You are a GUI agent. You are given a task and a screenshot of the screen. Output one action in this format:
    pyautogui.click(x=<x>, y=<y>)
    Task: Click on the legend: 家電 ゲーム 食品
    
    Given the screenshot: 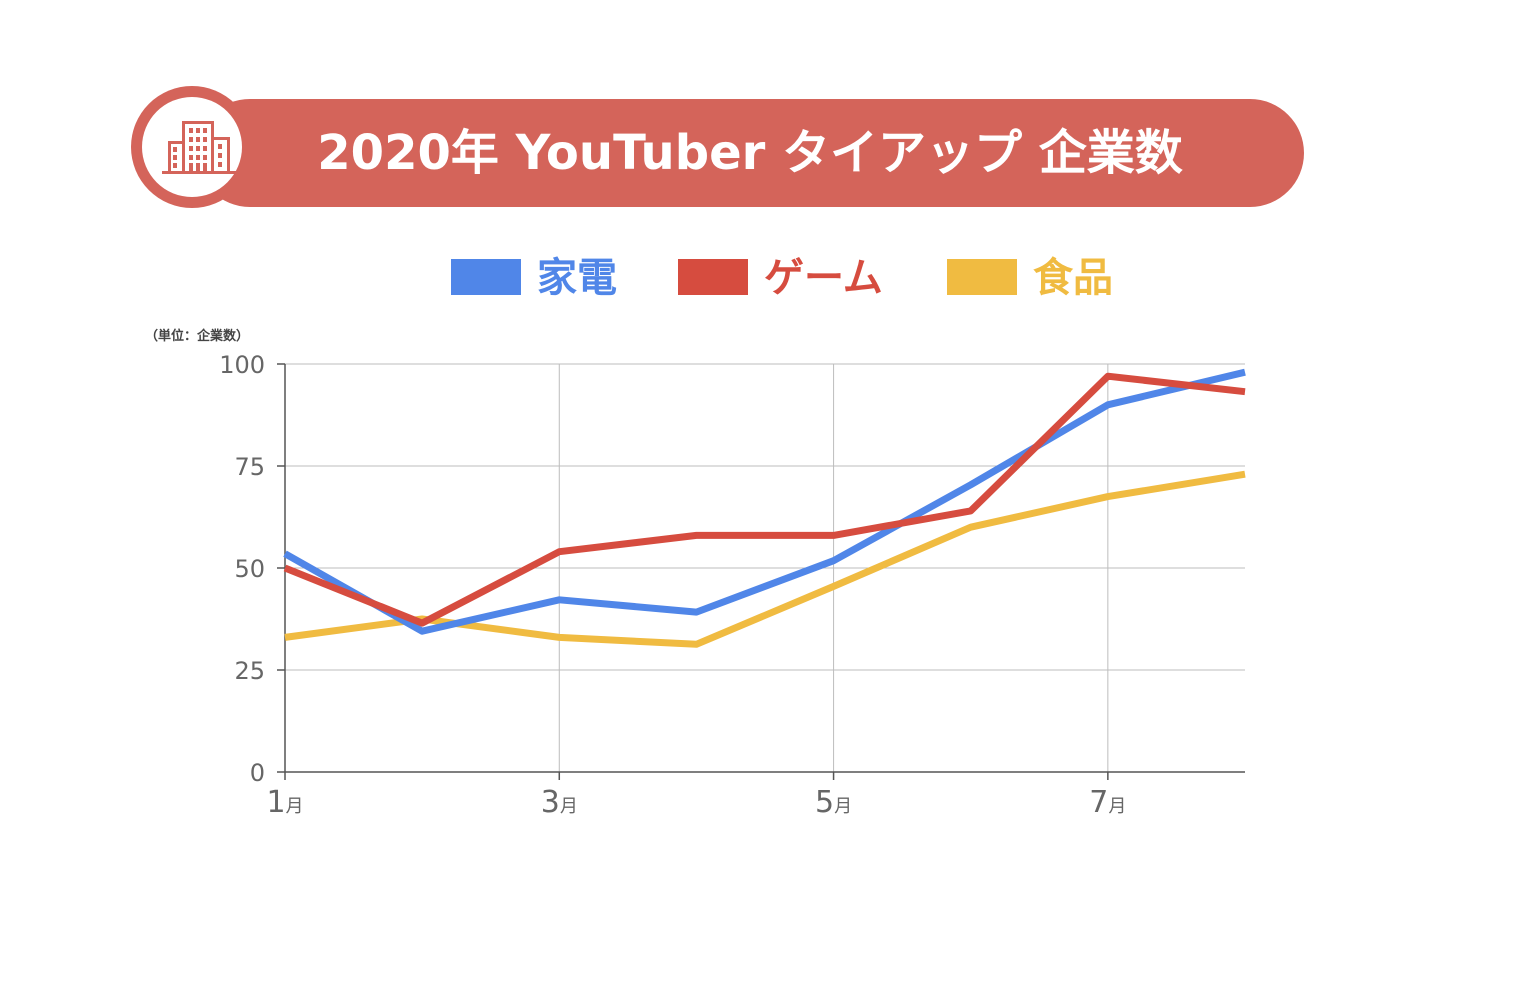 What is the action you would take?
    pyautogui.click(x=759, y=280)
    